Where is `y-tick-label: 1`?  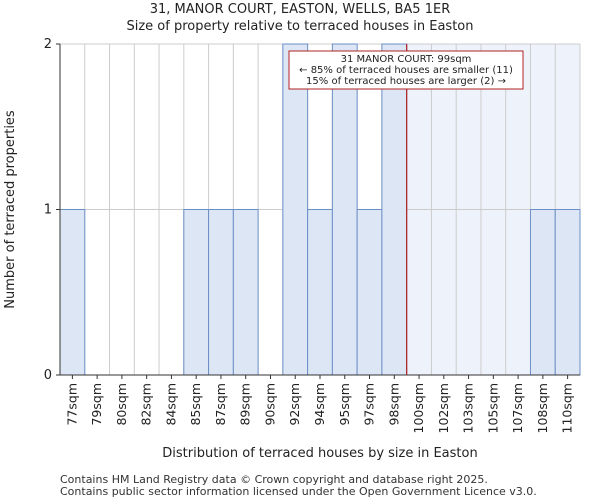 y-tick-label: 1 is located at coordinates (48, 210).